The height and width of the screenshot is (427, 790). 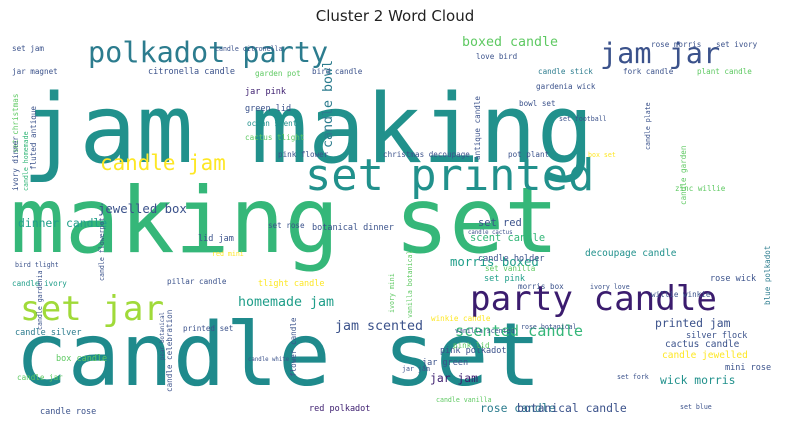 I want to click on word-polkadot-party: polkadot party, so click(x=208, y=52).